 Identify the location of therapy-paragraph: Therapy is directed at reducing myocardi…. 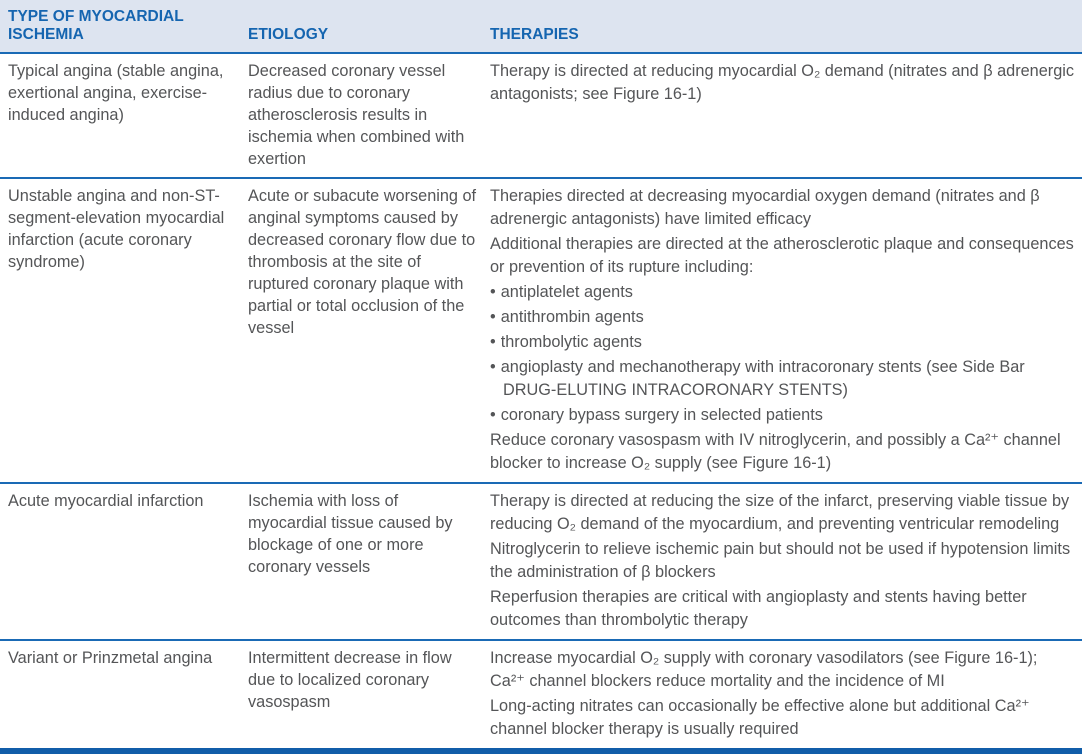
(782, 82).